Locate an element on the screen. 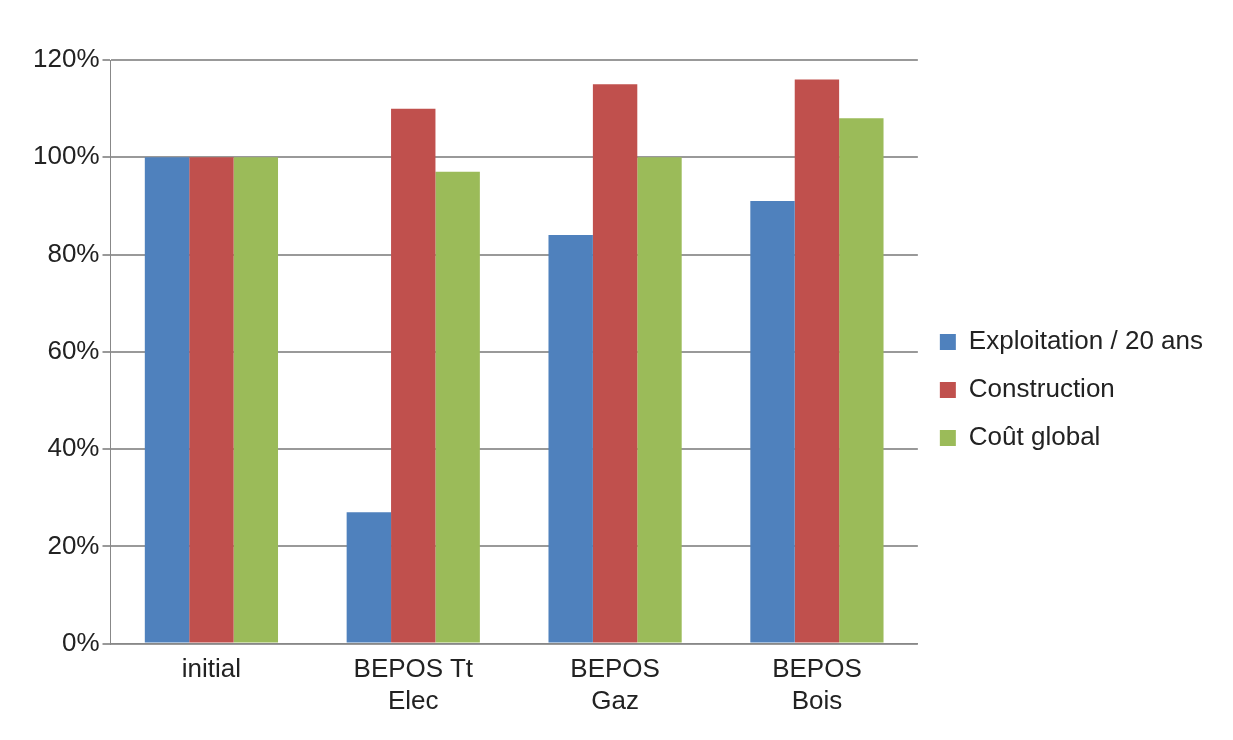  y-tick-label: 100% is located at coordinates (66, 155).